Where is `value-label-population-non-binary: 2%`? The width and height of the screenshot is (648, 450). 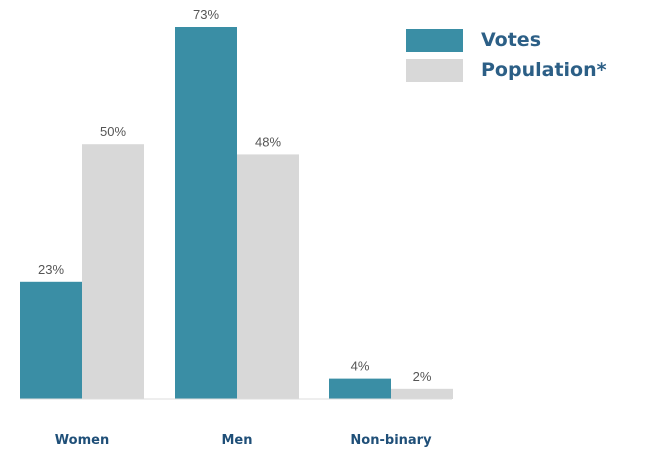
value-label-population-non-binary: 2% is located at coordinates (422, 376).